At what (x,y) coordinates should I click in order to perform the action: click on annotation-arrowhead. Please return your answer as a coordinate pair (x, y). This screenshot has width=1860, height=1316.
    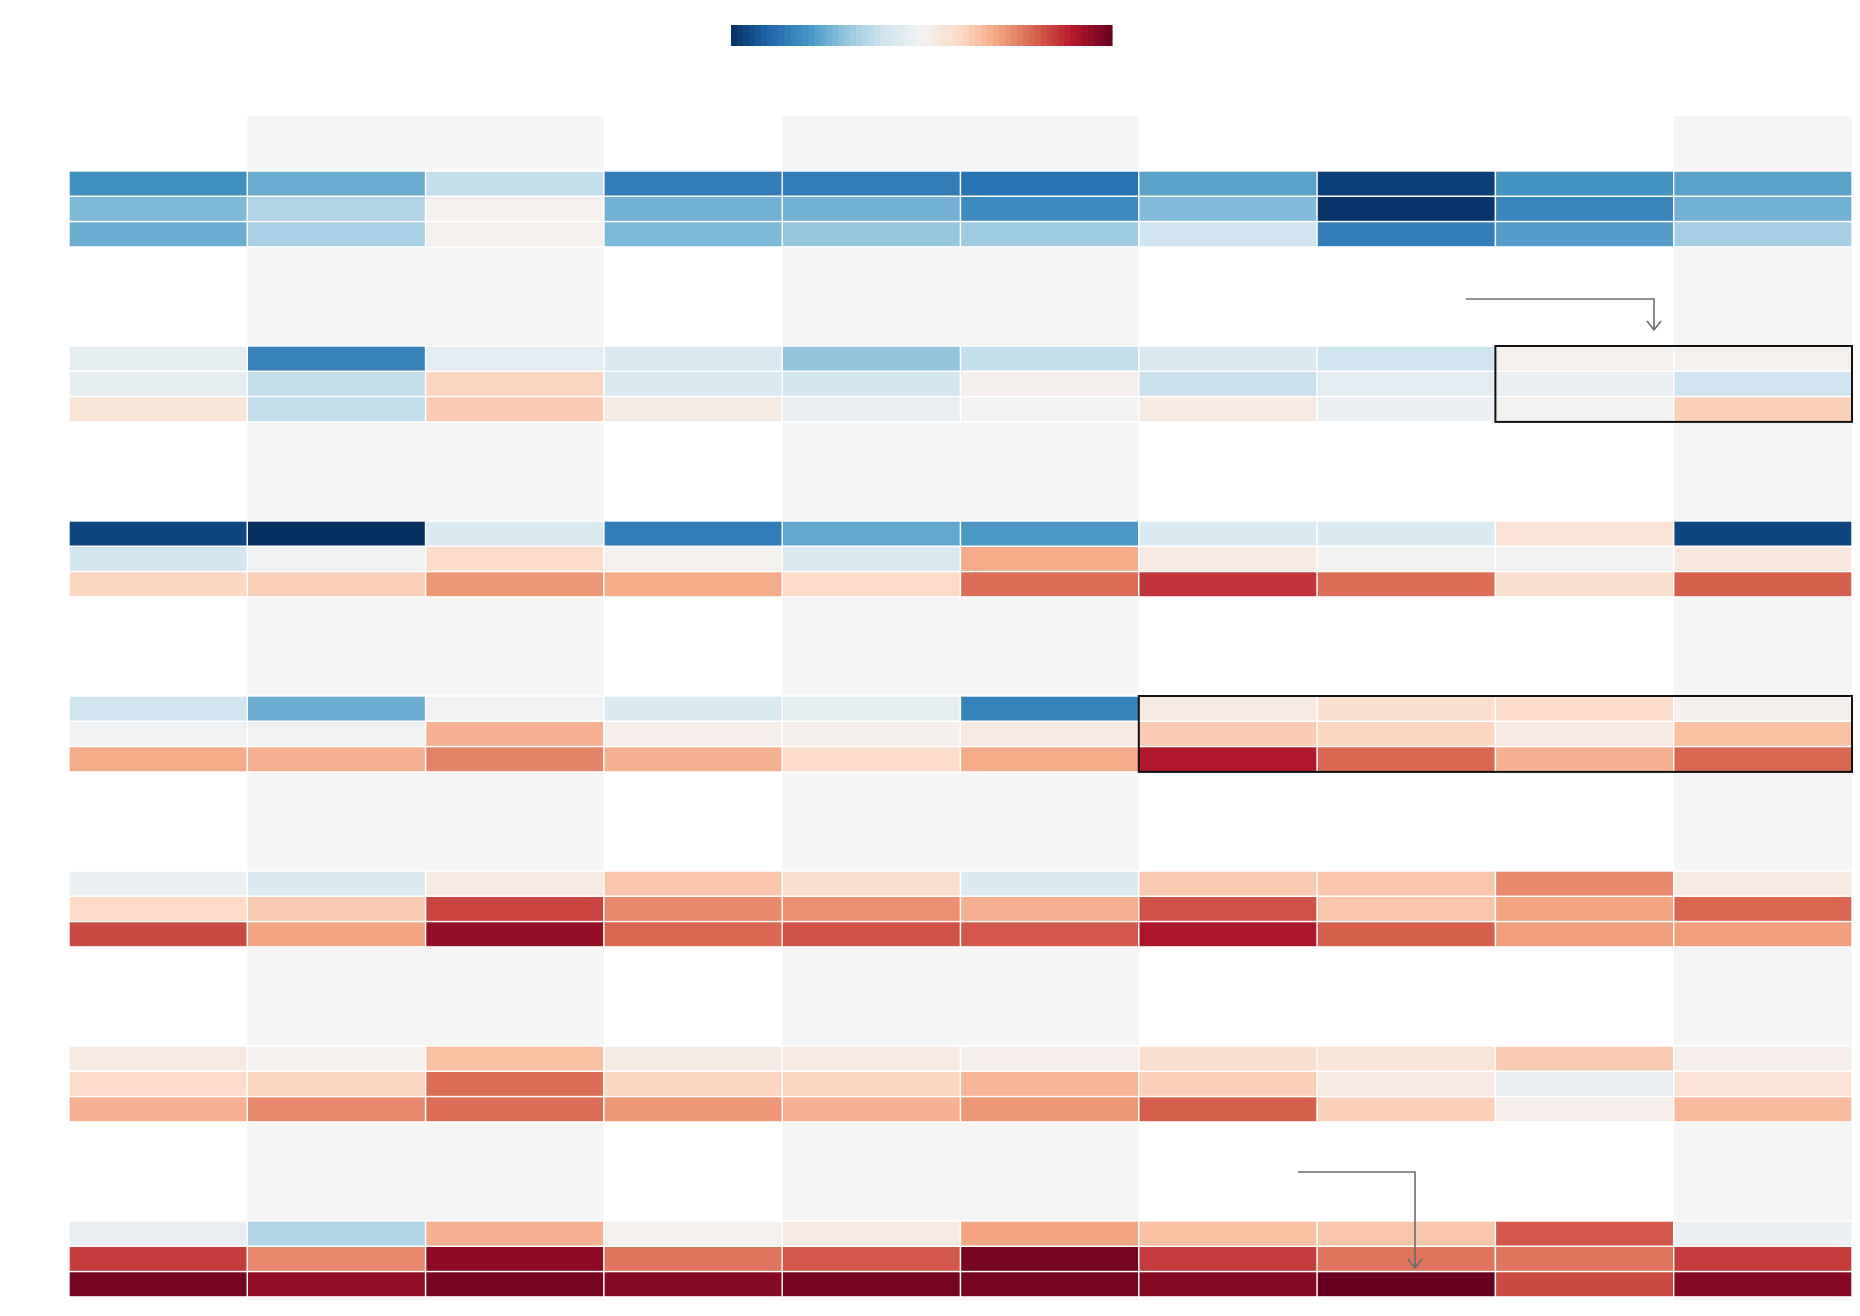
    Looking at the image, I should click on (1654, 326).